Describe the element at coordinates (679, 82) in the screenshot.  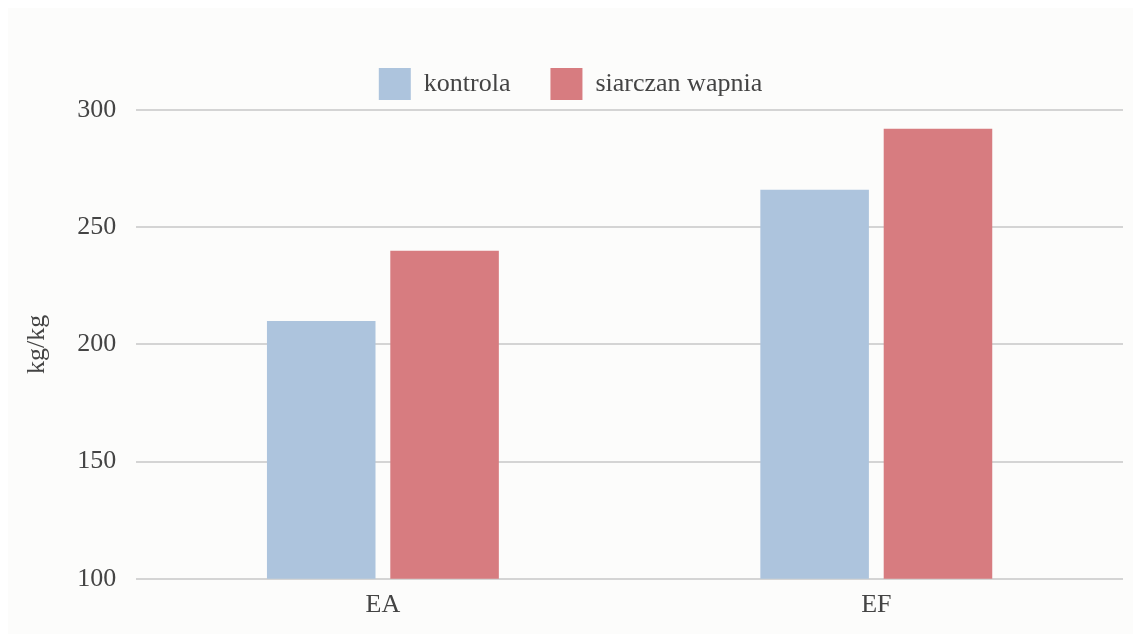
I see `legend-label: siarczan wapnia` at that location.